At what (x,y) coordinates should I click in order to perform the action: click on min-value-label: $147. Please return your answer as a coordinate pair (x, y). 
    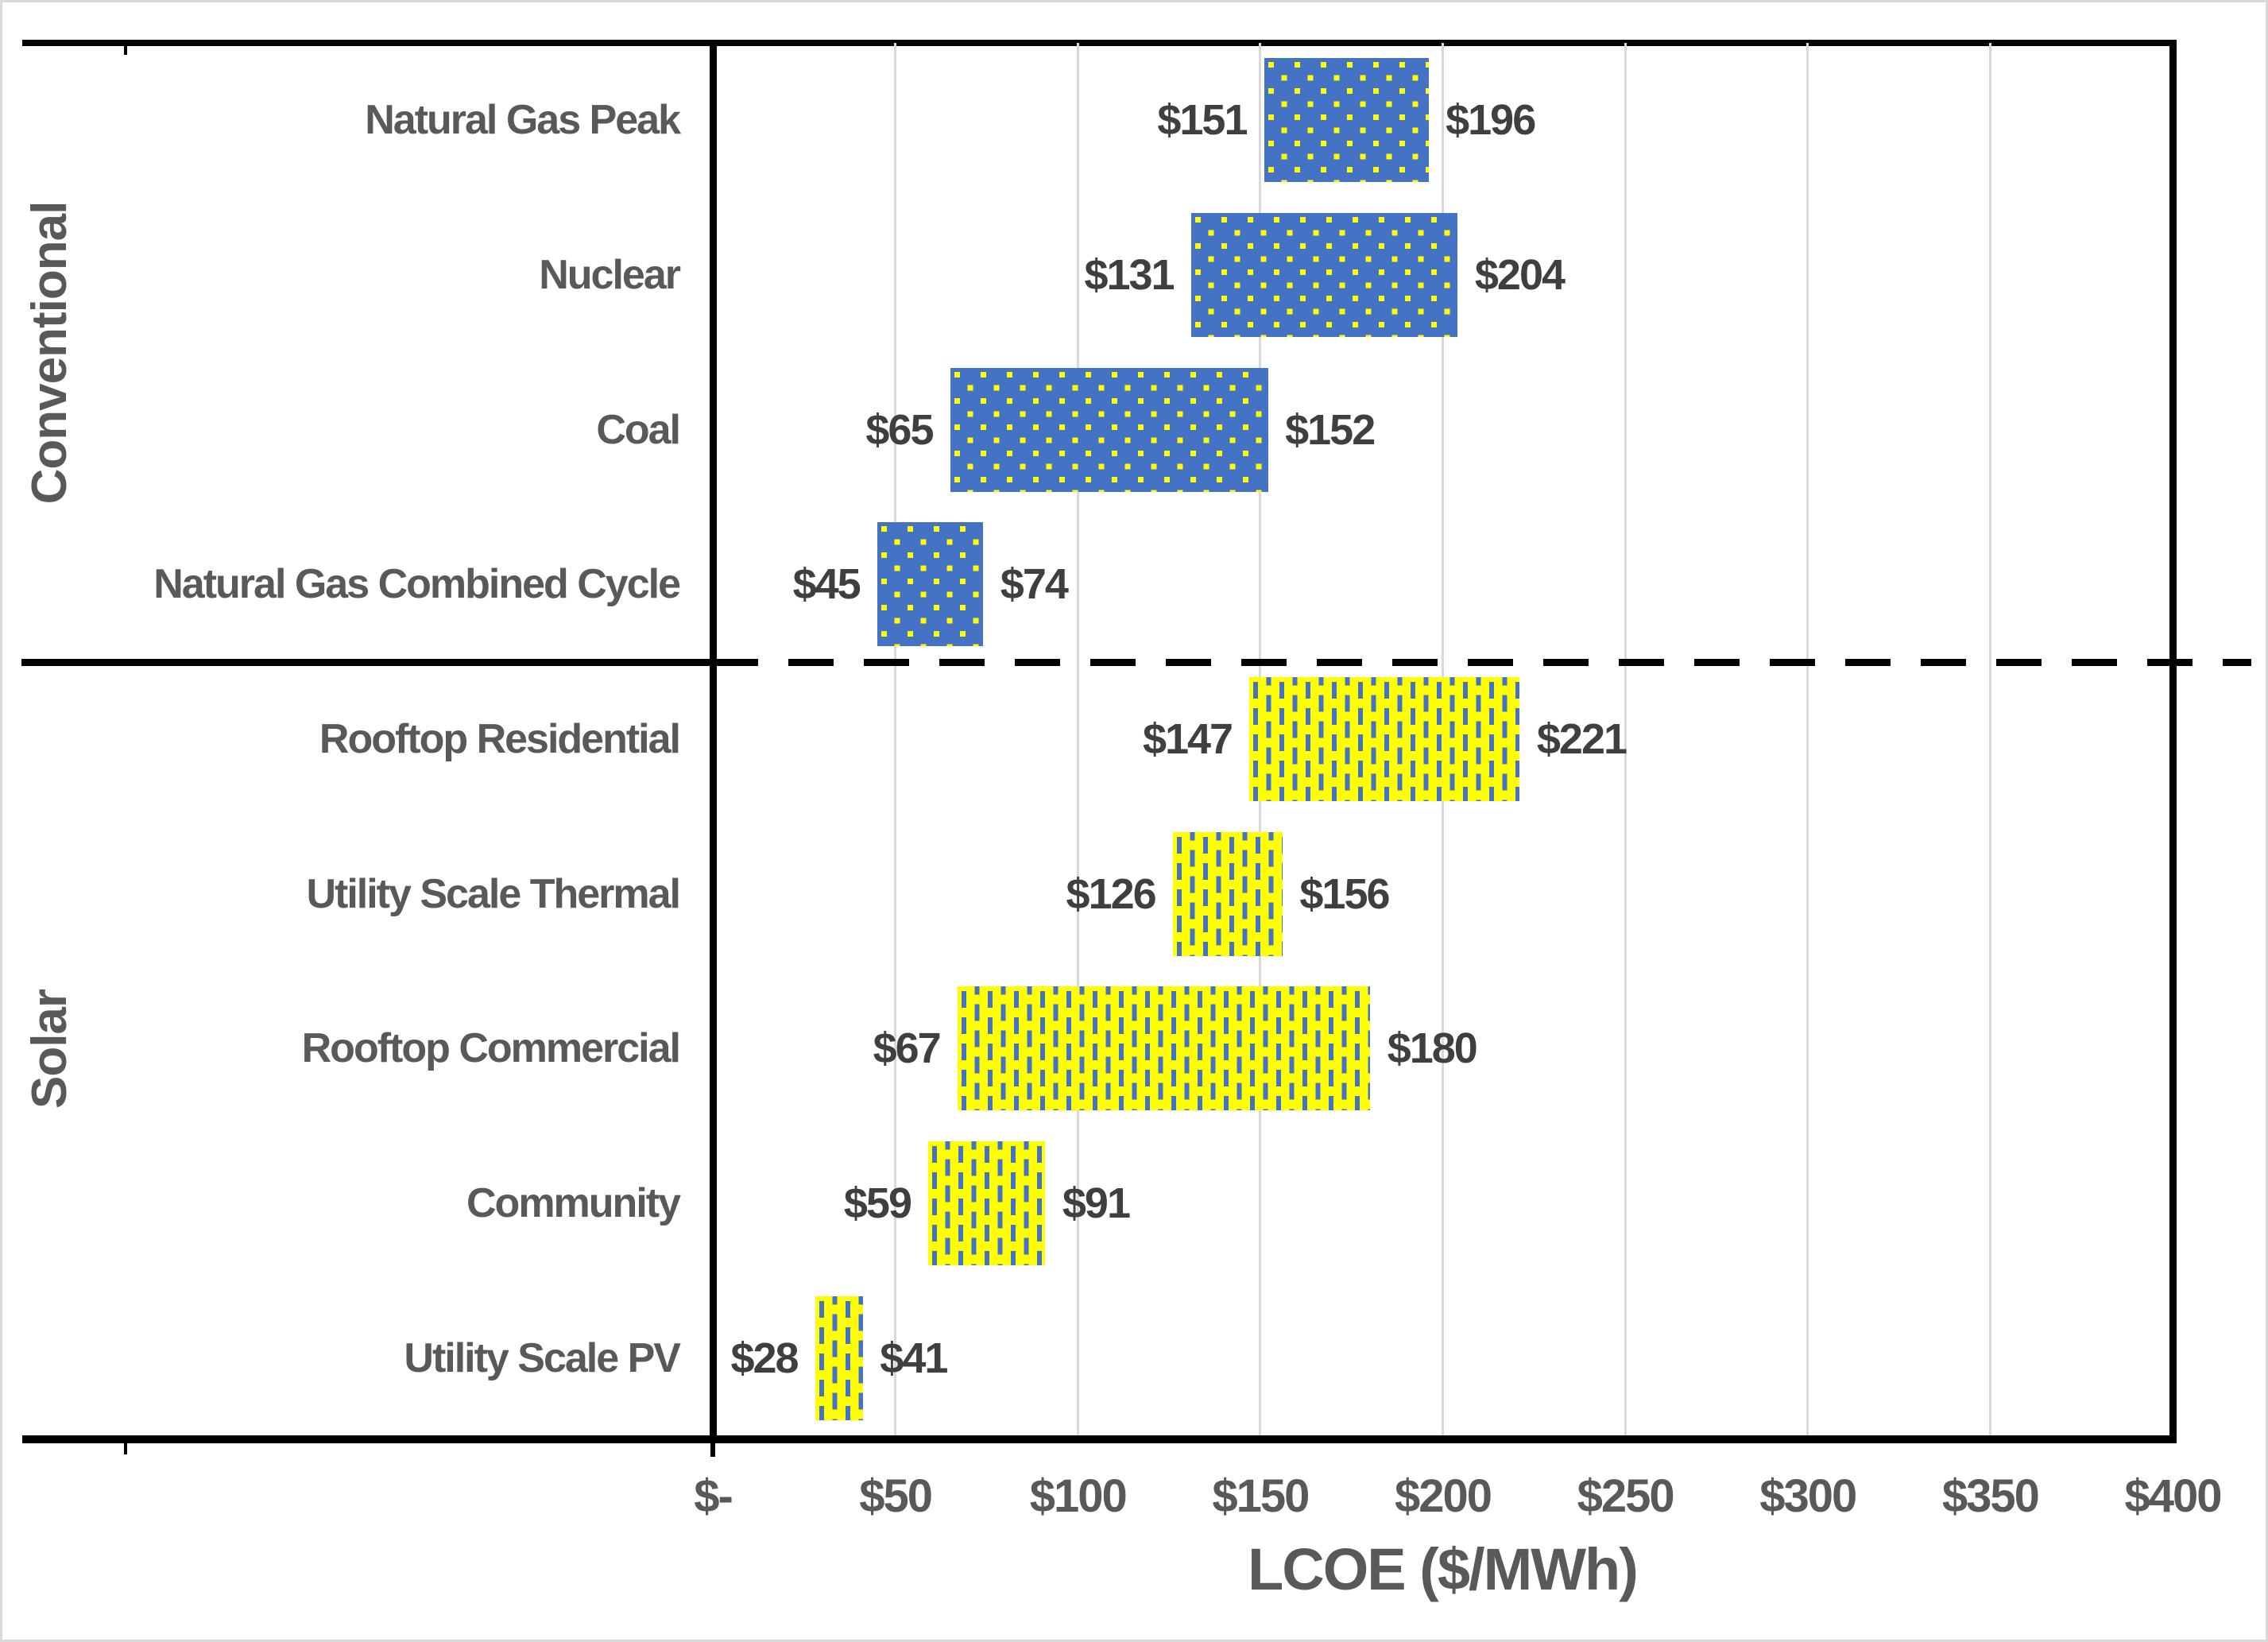
    Looking at the image, I should click on (1187, 739).